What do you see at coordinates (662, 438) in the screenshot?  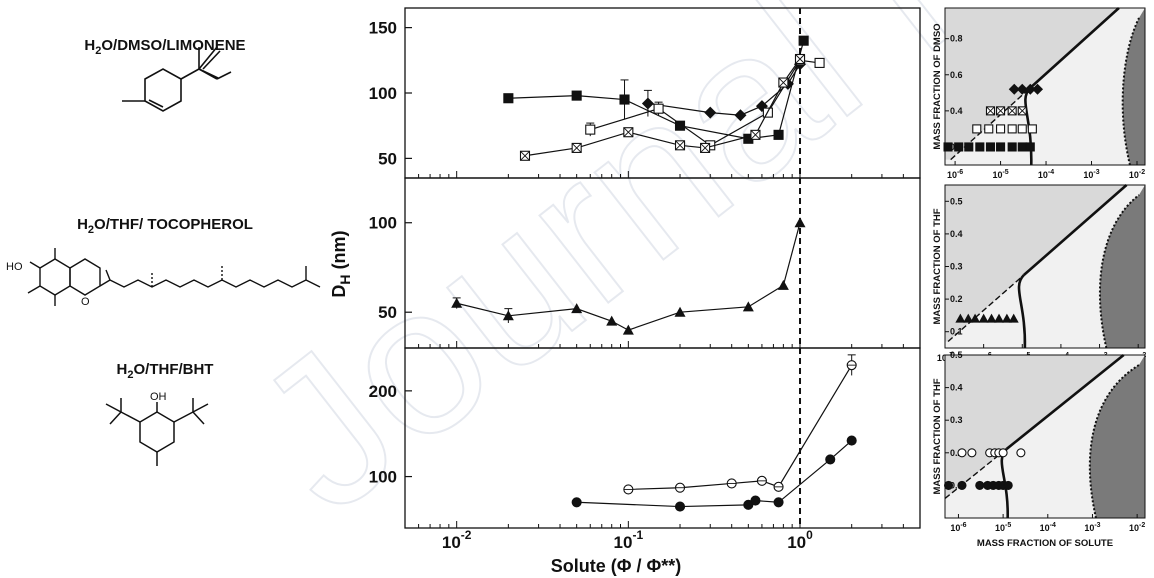 I see `panel-frame` at bounding box center [662, 438].